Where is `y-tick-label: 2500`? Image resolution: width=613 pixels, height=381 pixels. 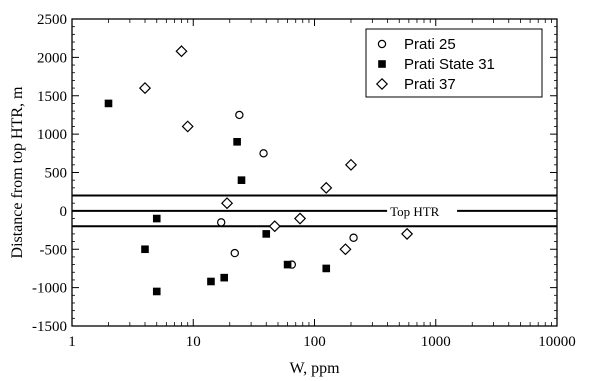 y-tick-label: 2500 is located at coordinates (52, 20).